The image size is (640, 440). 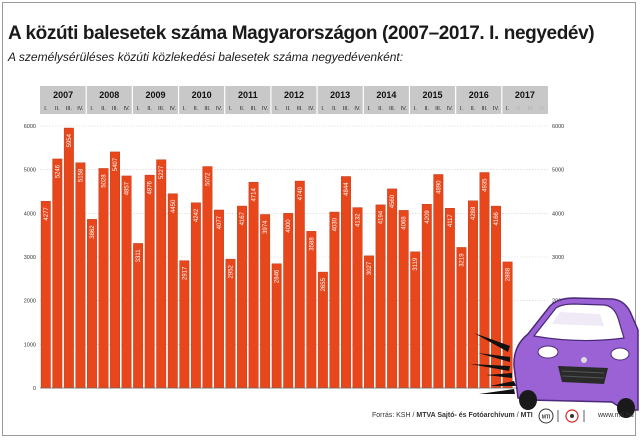 What do you see at coordinates (185, 273) in the screenshot?
I see `bar-value-label: 2917` at bounding box center [185, 273].